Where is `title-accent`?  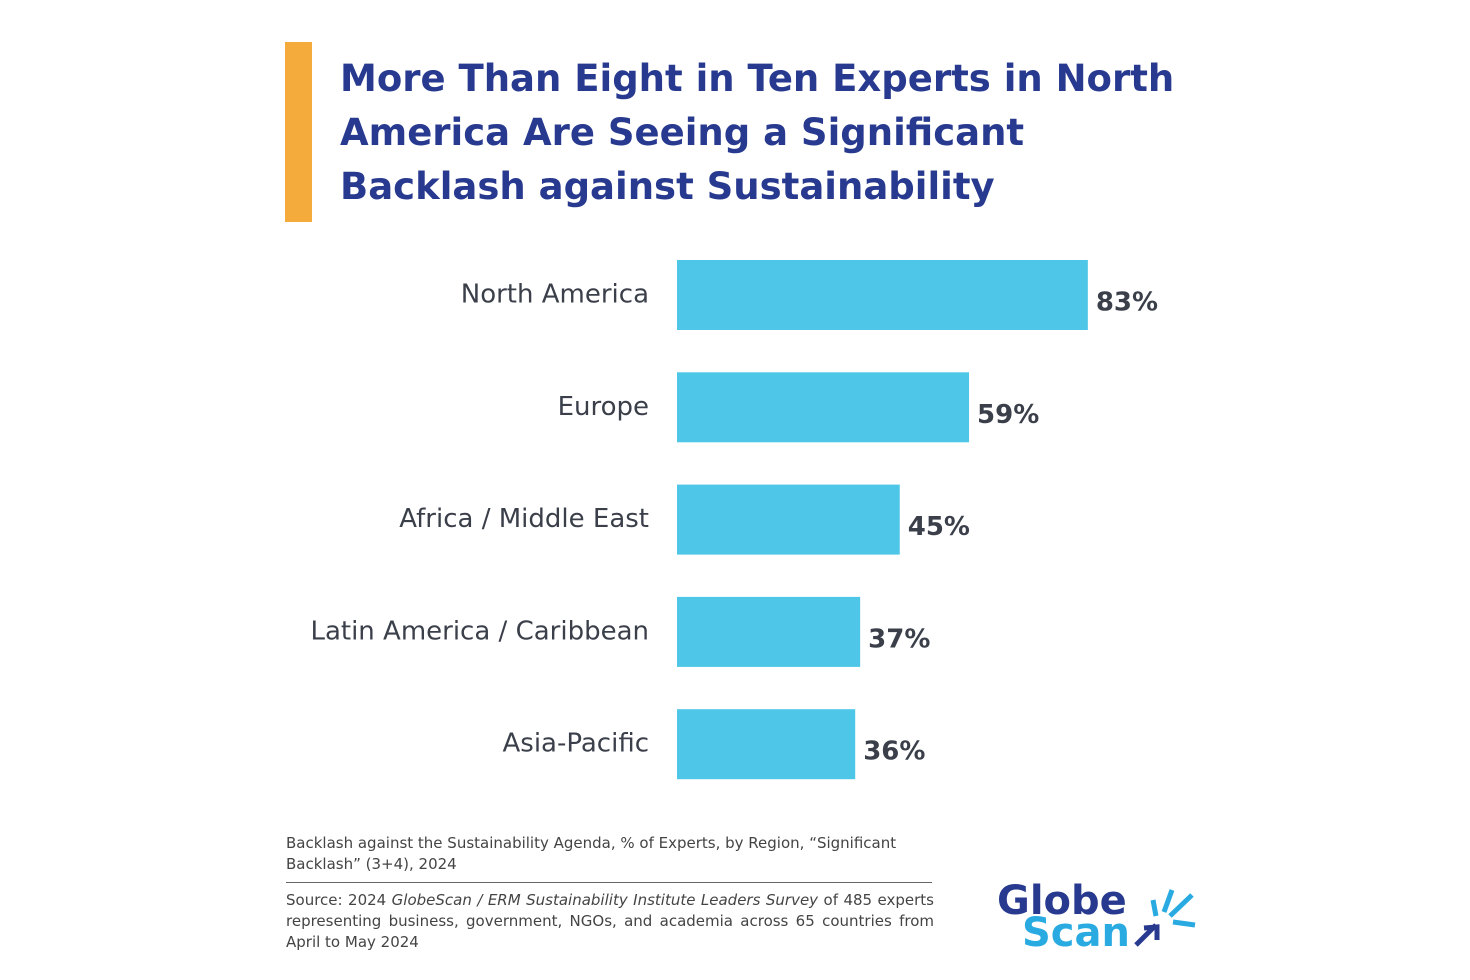
title-accent is located at coordinates (298, 132).